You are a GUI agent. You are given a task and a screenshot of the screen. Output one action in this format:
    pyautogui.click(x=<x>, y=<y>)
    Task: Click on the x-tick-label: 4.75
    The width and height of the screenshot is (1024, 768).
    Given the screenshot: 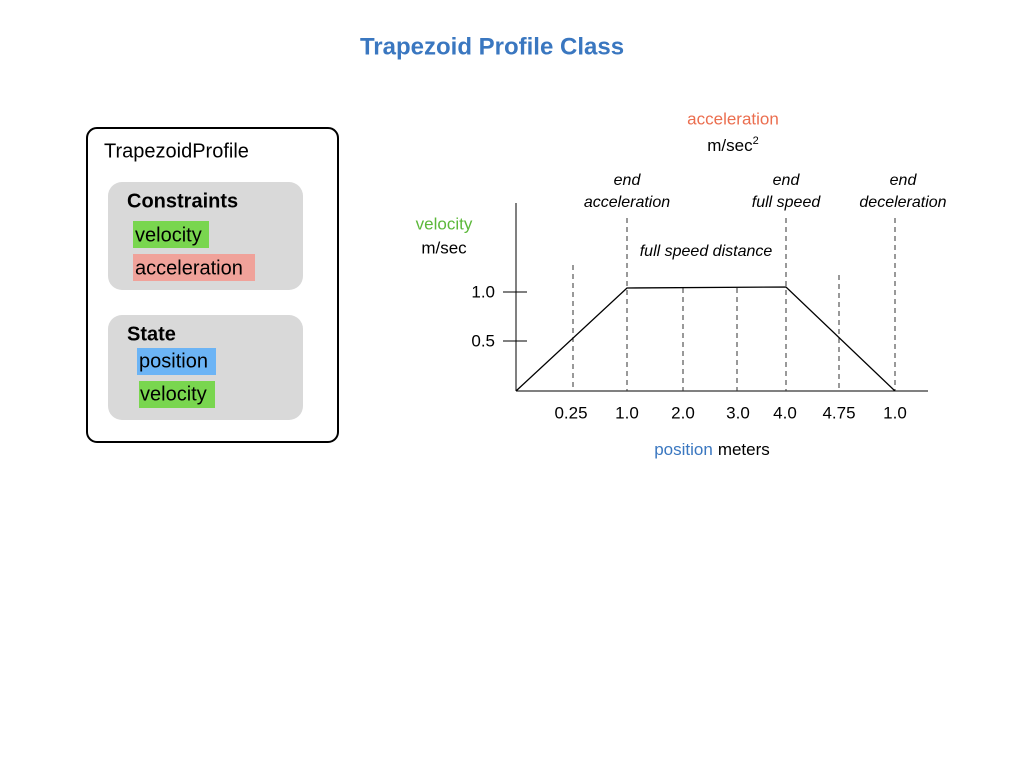 What is the action you would take?
    pyautogui.click(x=838, y=412)
    